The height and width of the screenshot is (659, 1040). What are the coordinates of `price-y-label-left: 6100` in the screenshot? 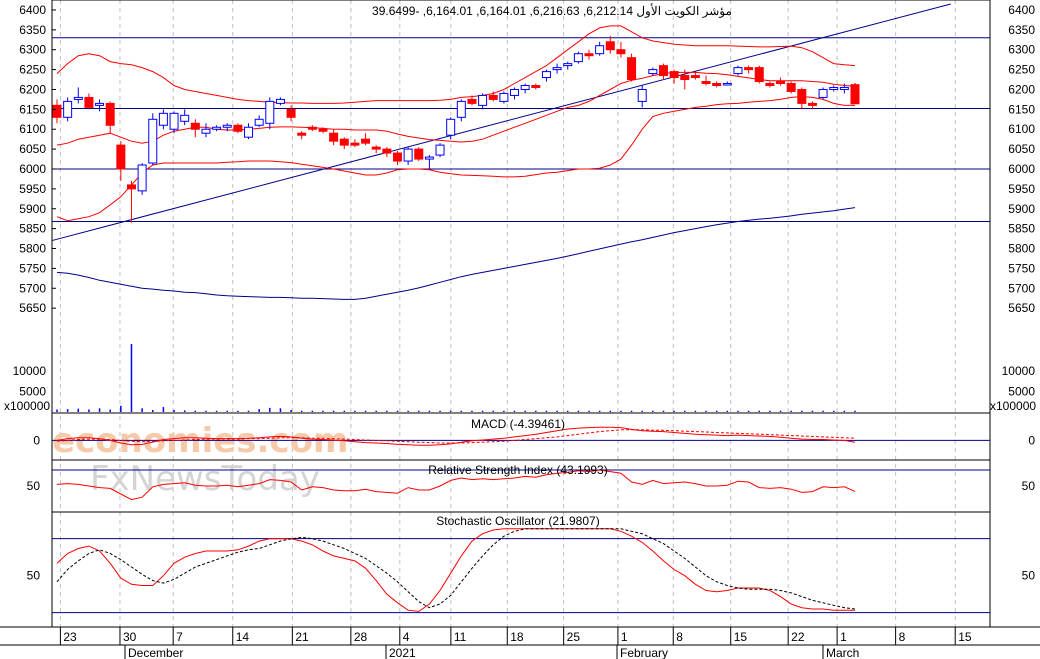 It's located at (32, 129).